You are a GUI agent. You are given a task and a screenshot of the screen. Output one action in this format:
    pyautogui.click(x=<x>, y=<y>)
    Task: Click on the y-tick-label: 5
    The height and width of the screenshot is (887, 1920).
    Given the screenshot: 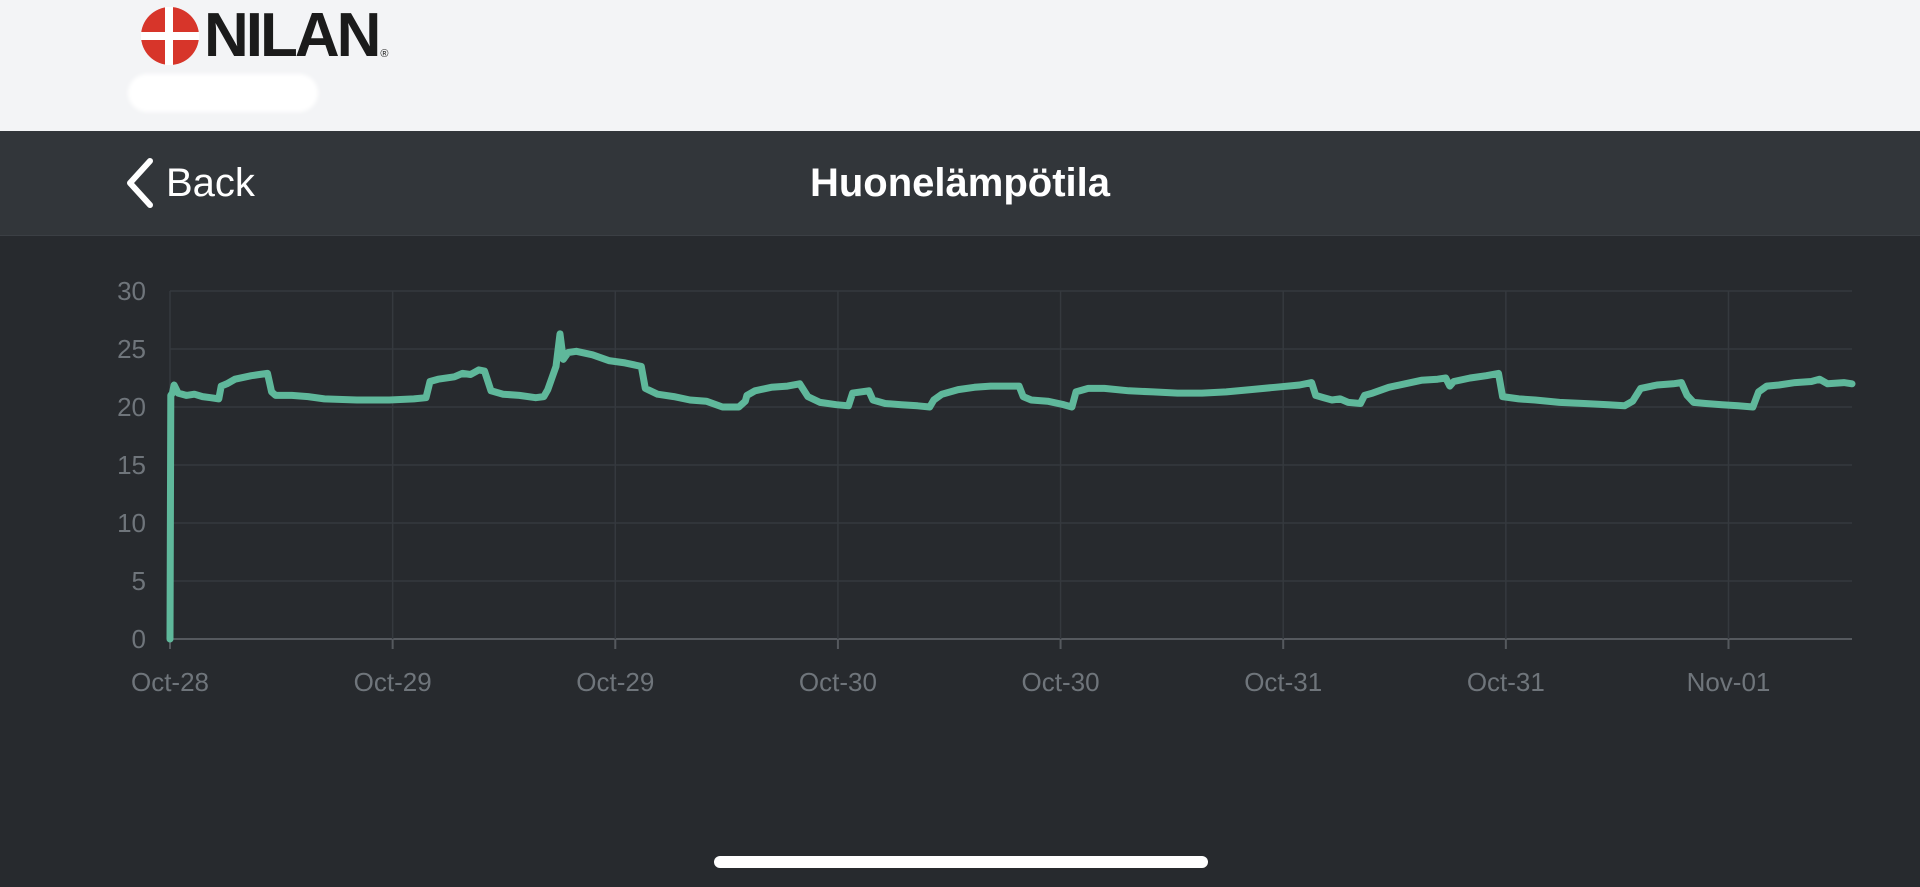 What is the action you would take?
    pyautogui.click(x=139, y=581)
    